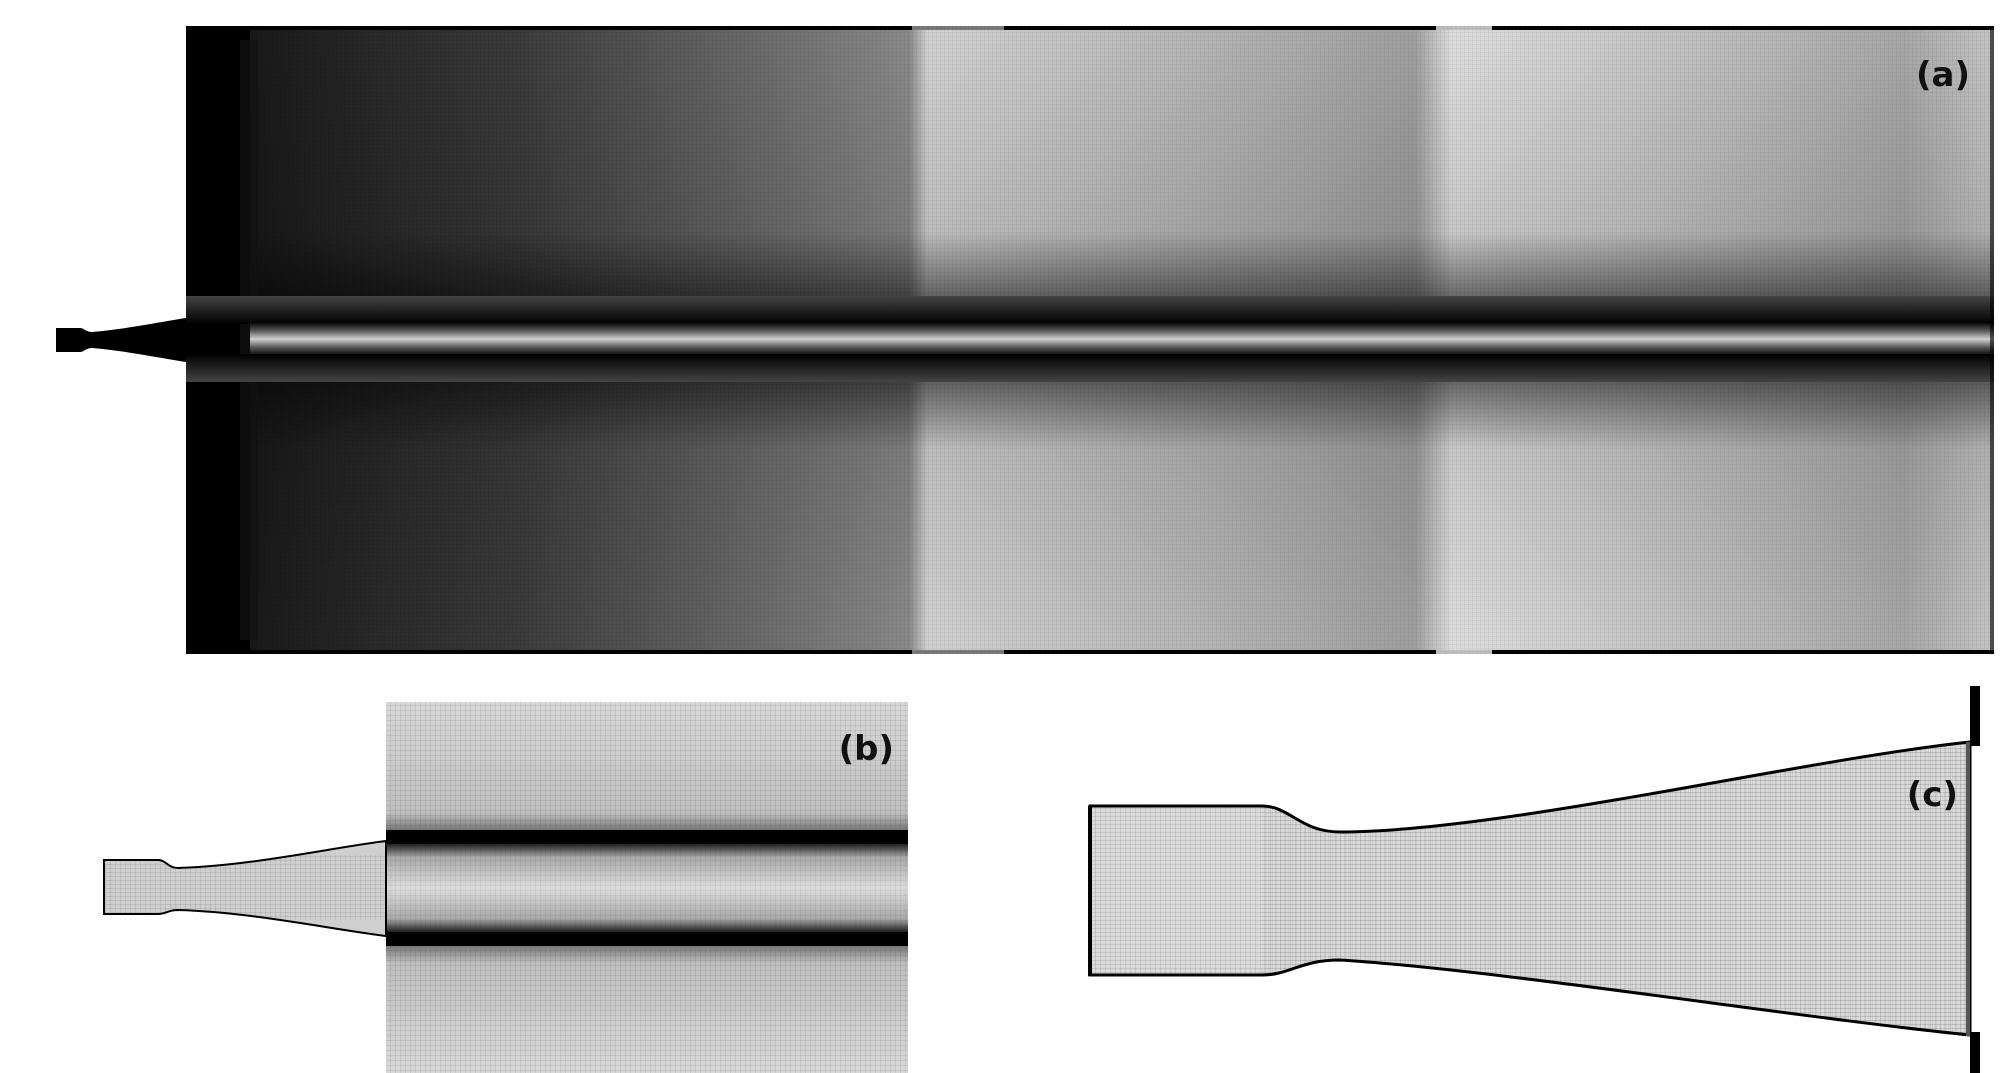 This screenshot has height=1073, width=2000. What do you see at coordinates (1975, 1052) in the screenshot?
I see `panel-c-outlet-lip-bottom` at bounding box center [1975, 1052].